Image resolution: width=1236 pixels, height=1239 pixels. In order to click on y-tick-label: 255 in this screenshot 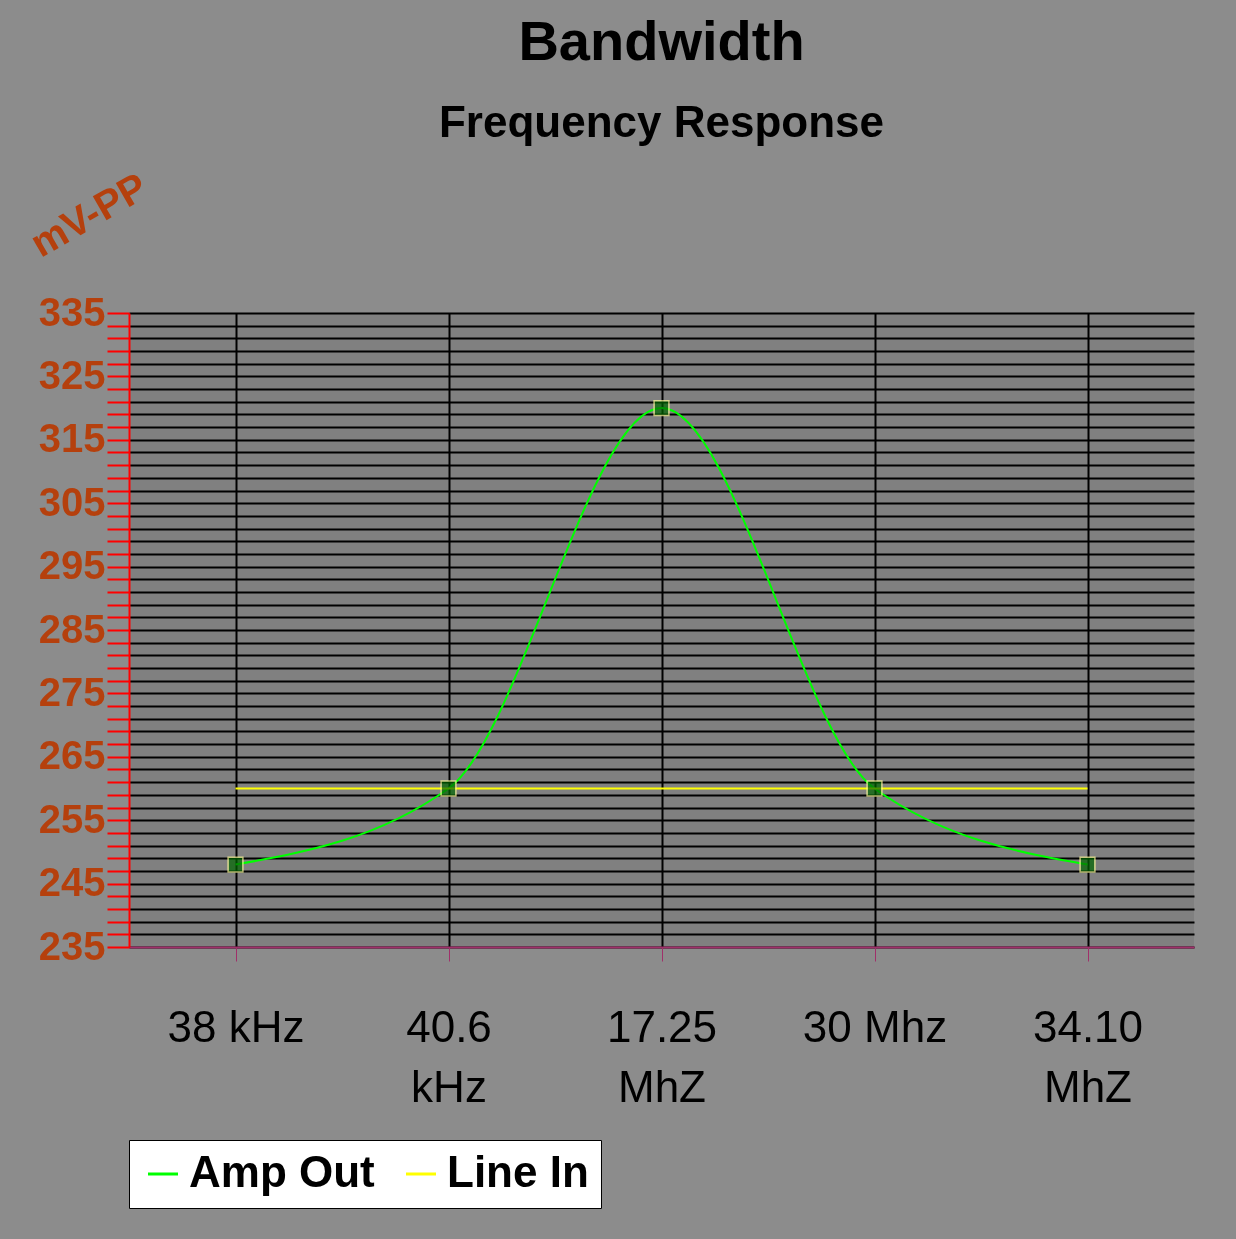, I will do `click(72, 818)`.